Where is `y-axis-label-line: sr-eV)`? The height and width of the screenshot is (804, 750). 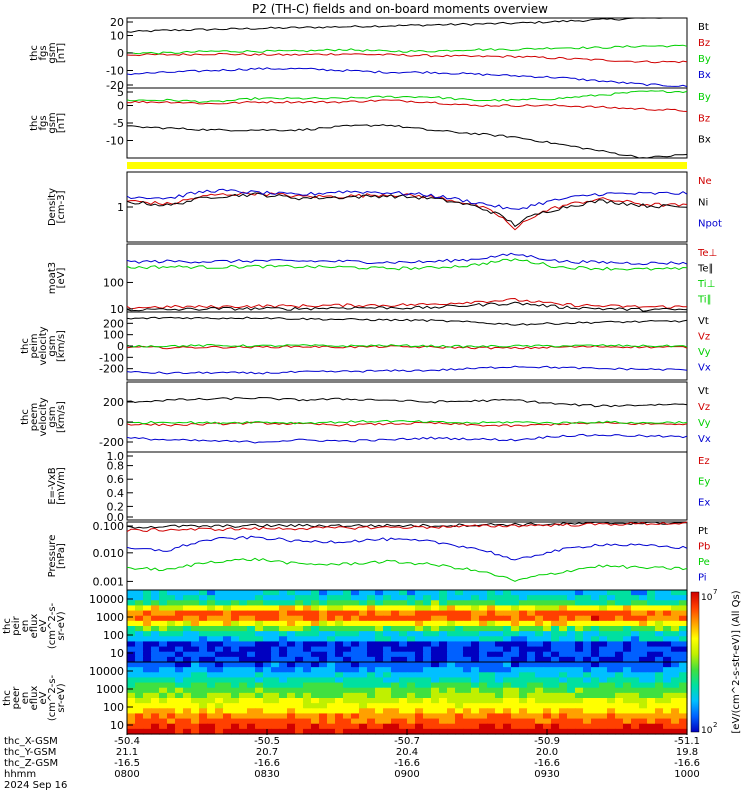 y-axis-label-line: sr-eV) is located at coordinates (61, 625).